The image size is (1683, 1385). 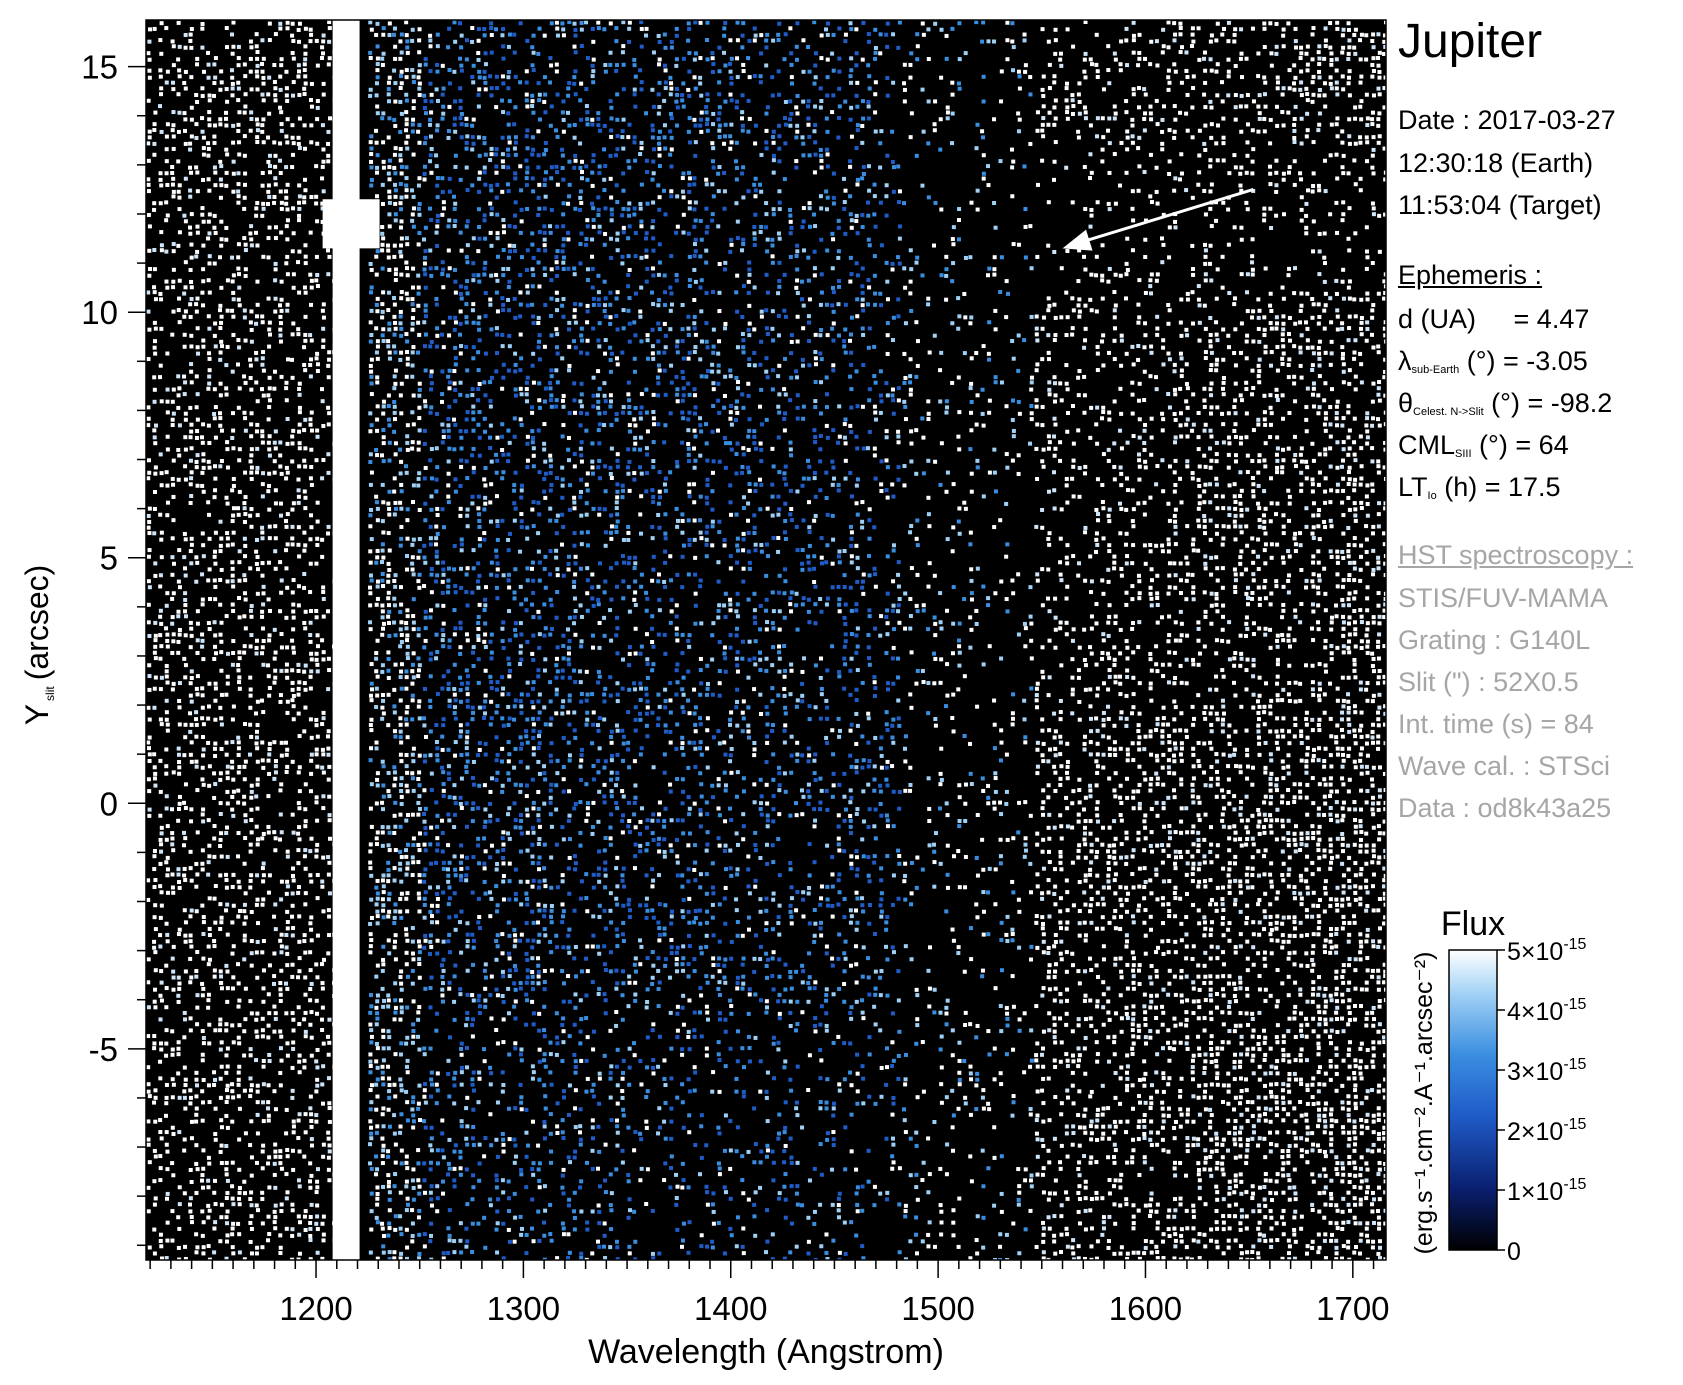 What do you see at coordinates (1527, 361) in the screenshot?
I see `lambda-value: (°) = -3.05` at bounding box center [1527, 361].